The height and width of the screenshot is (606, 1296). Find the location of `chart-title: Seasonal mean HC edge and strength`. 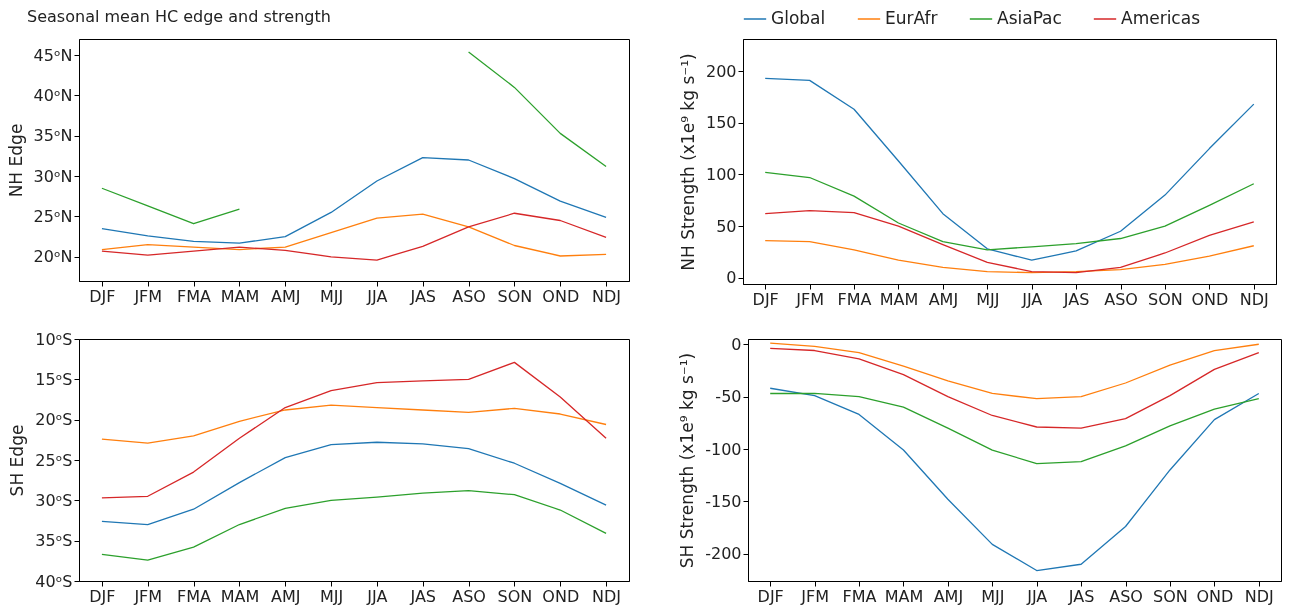

chart-title: Seasonal mean HC edge and strength is located at coordinates (179, 16).